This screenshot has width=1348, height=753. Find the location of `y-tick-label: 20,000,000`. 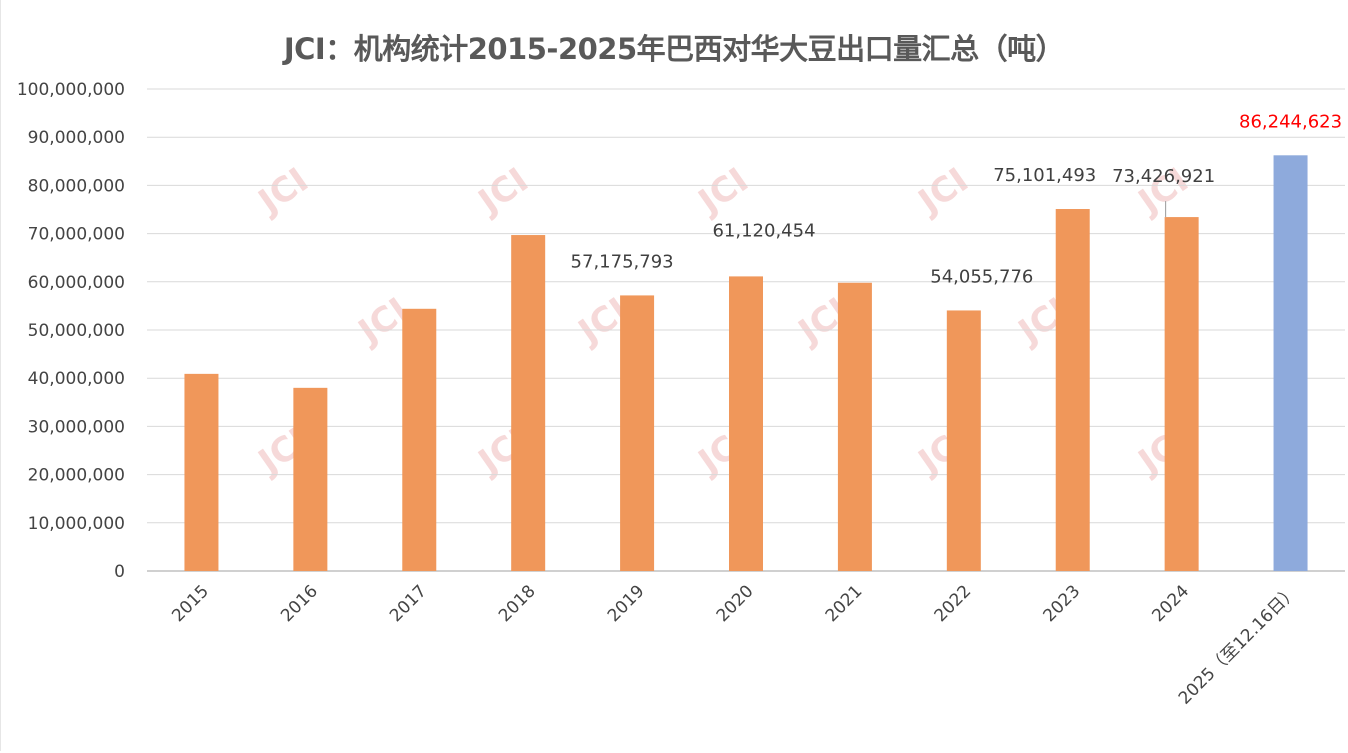

y-tick-label: 20,000,000 is located at coordinates (76, 476).